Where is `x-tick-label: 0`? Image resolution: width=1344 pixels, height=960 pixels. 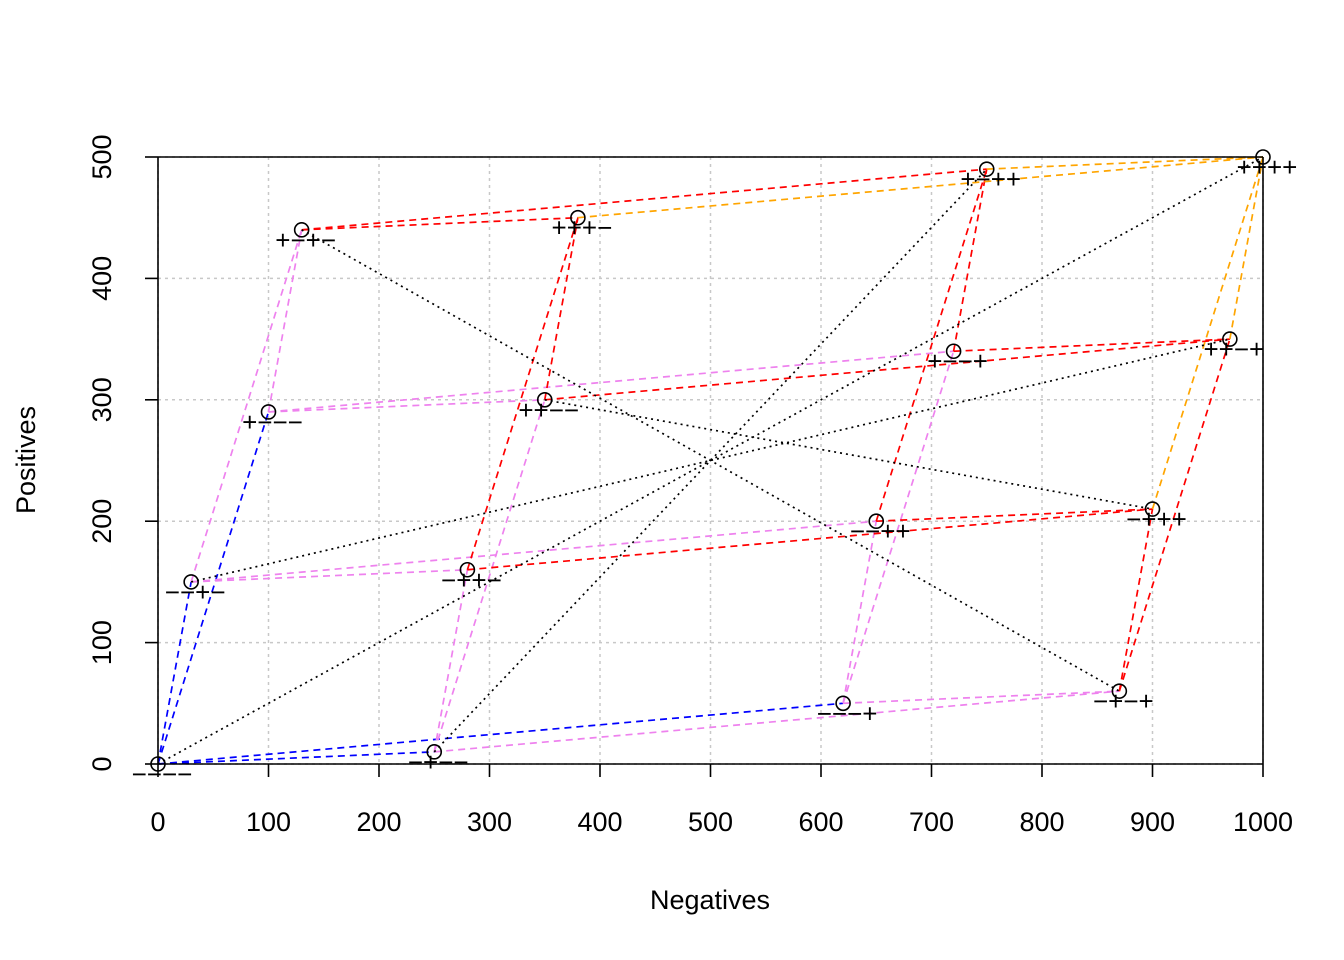 x-tick-label: 0 is located at coordinates (157, 822).